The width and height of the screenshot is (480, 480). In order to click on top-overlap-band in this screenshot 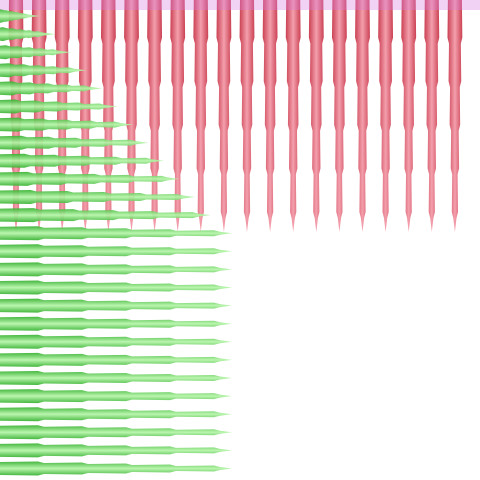, I will do `click(240, 5)`.